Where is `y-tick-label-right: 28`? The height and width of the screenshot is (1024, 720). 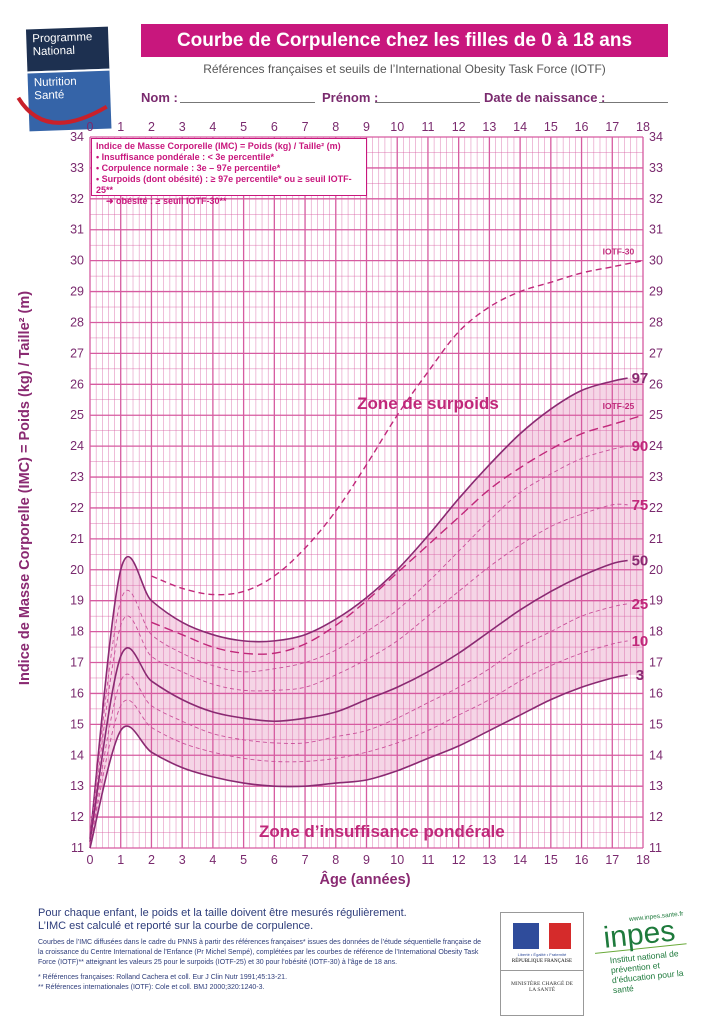 y-tick-label-right: 28 is located at coordinates (656, 322).